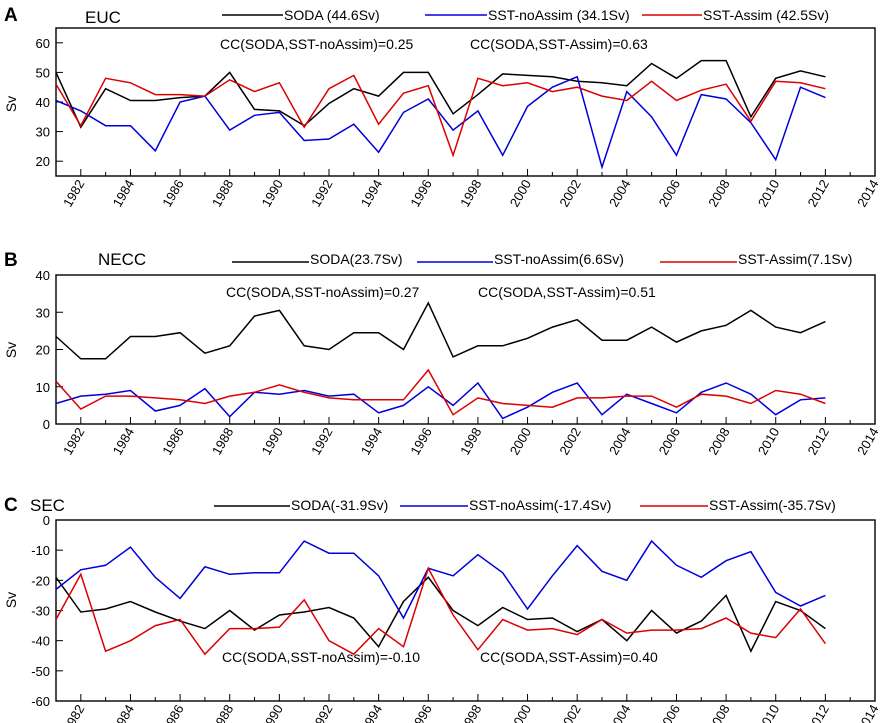 Image resolution: width=892 pixels, height=723 pixels. I want to click on legend-label-sst-assim: SST-Assim(-35.7Sv), so click(772, 505).